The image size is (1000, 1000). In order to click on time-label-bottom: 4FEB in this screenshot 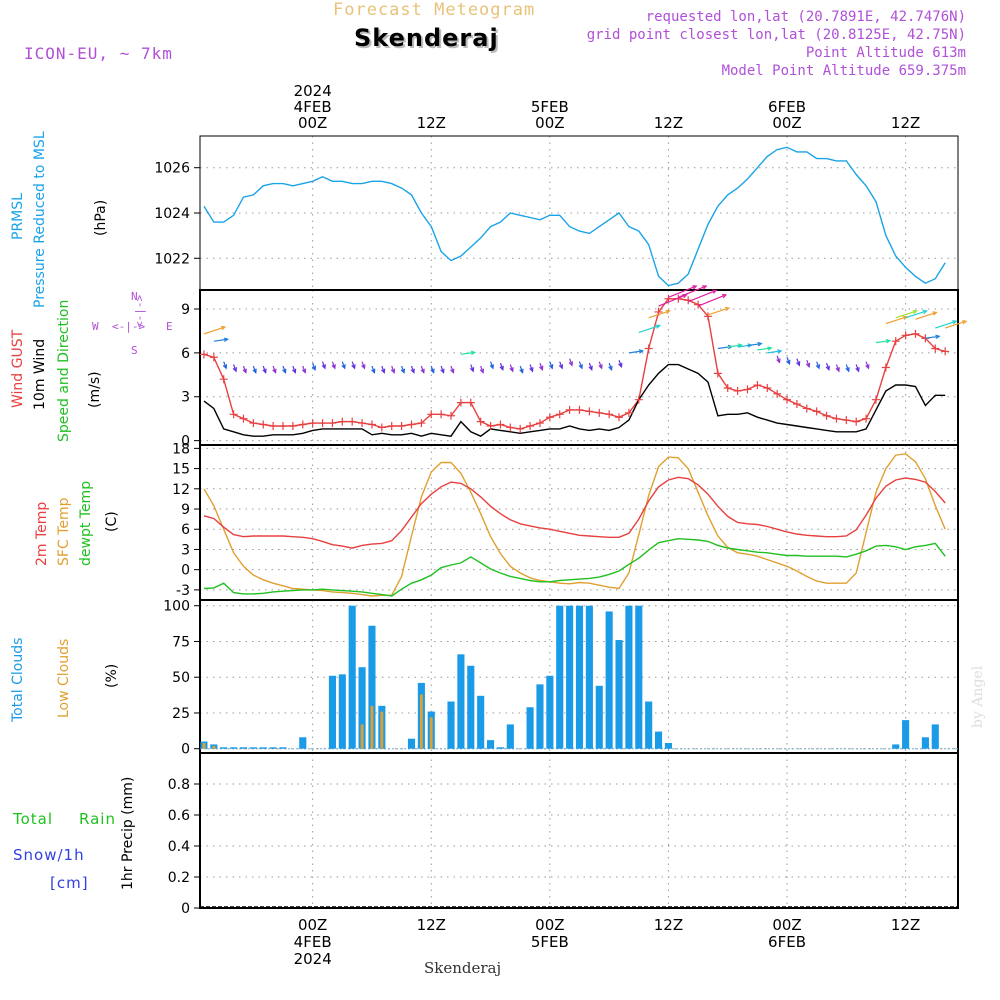, I will do `click(313, 942)`.